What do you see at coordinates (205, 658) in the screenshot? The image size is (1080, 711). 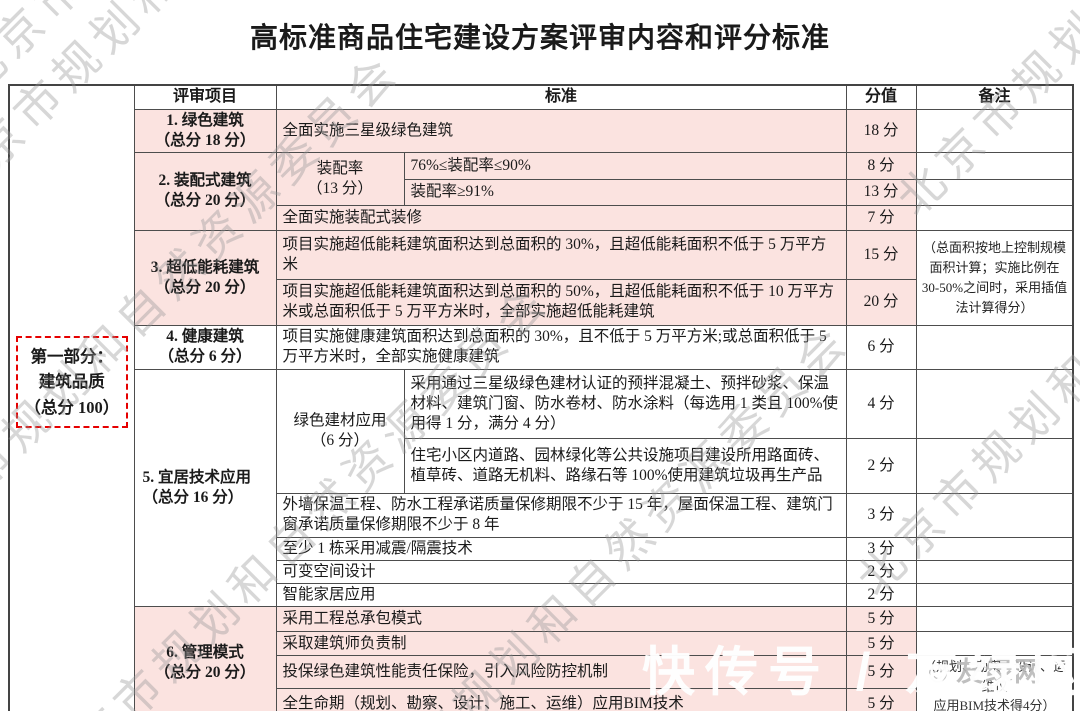 I see `item-management-mode: 6. 管理模式 （总分 20 分）` at bounding box center [205, 658].